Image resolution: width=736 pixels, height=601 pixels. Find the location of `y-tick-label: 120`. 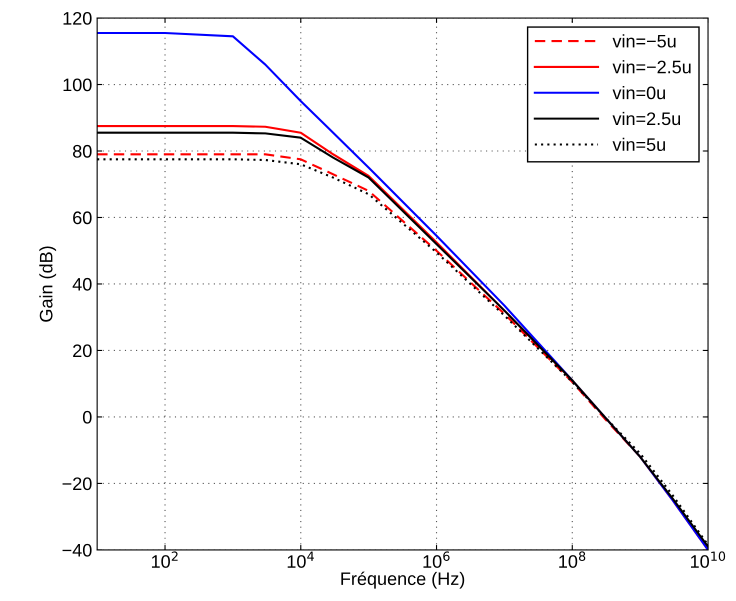

y-tick-label: 120 is located at coordinates (78, 18).